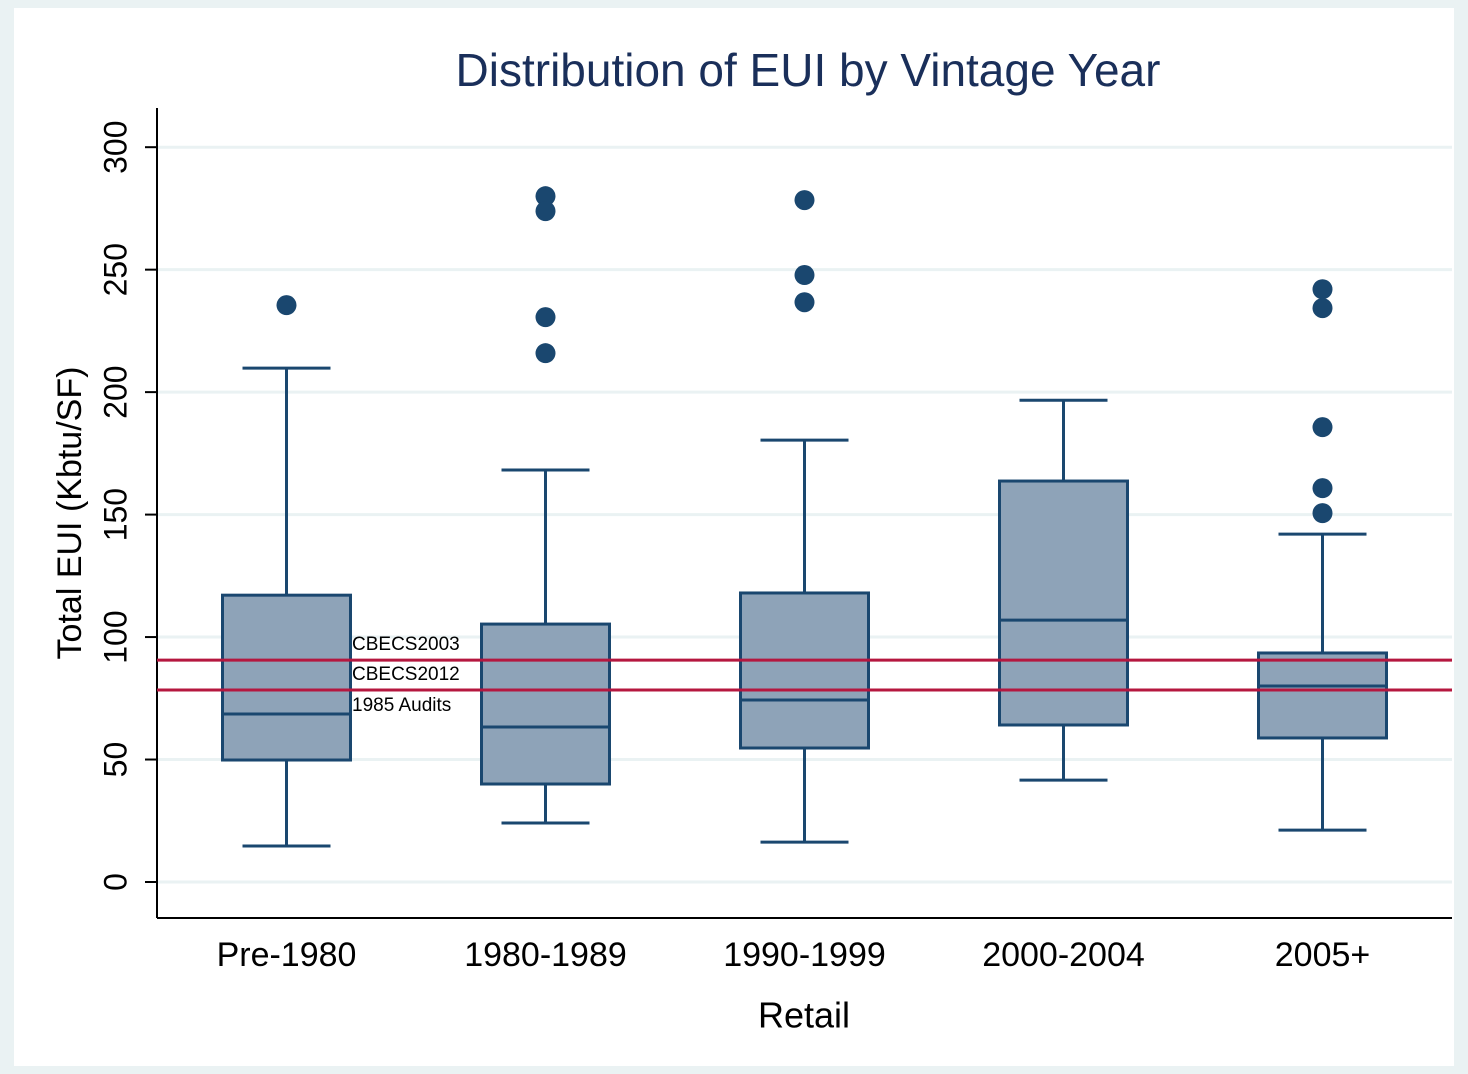 The width and height of the screenshot is (1468, 1074). What do you see at coordinates (804, 1015) in the screenshot?
I see `x-axis-title: Retail` at bounding box center [804, 1015].